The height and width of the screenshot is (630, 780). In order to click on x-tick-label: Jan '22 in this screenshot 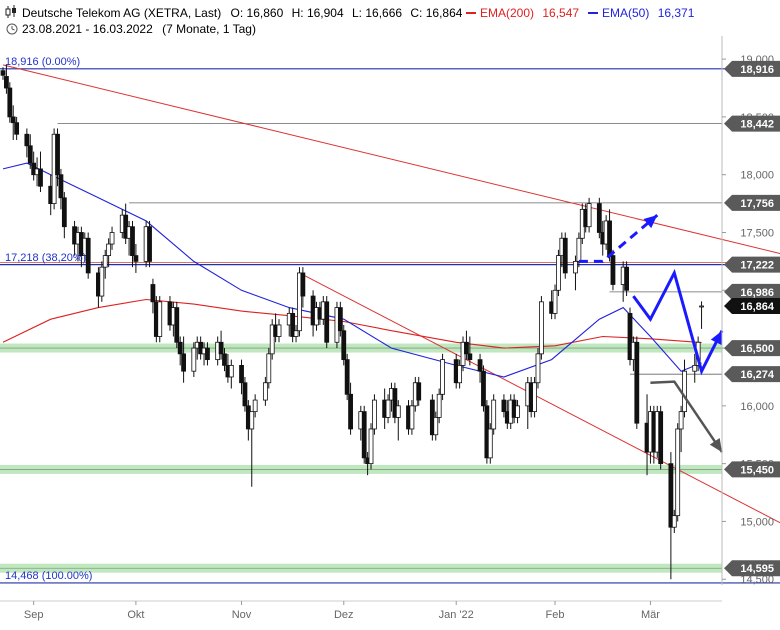, I will do `click(456, 615)`.